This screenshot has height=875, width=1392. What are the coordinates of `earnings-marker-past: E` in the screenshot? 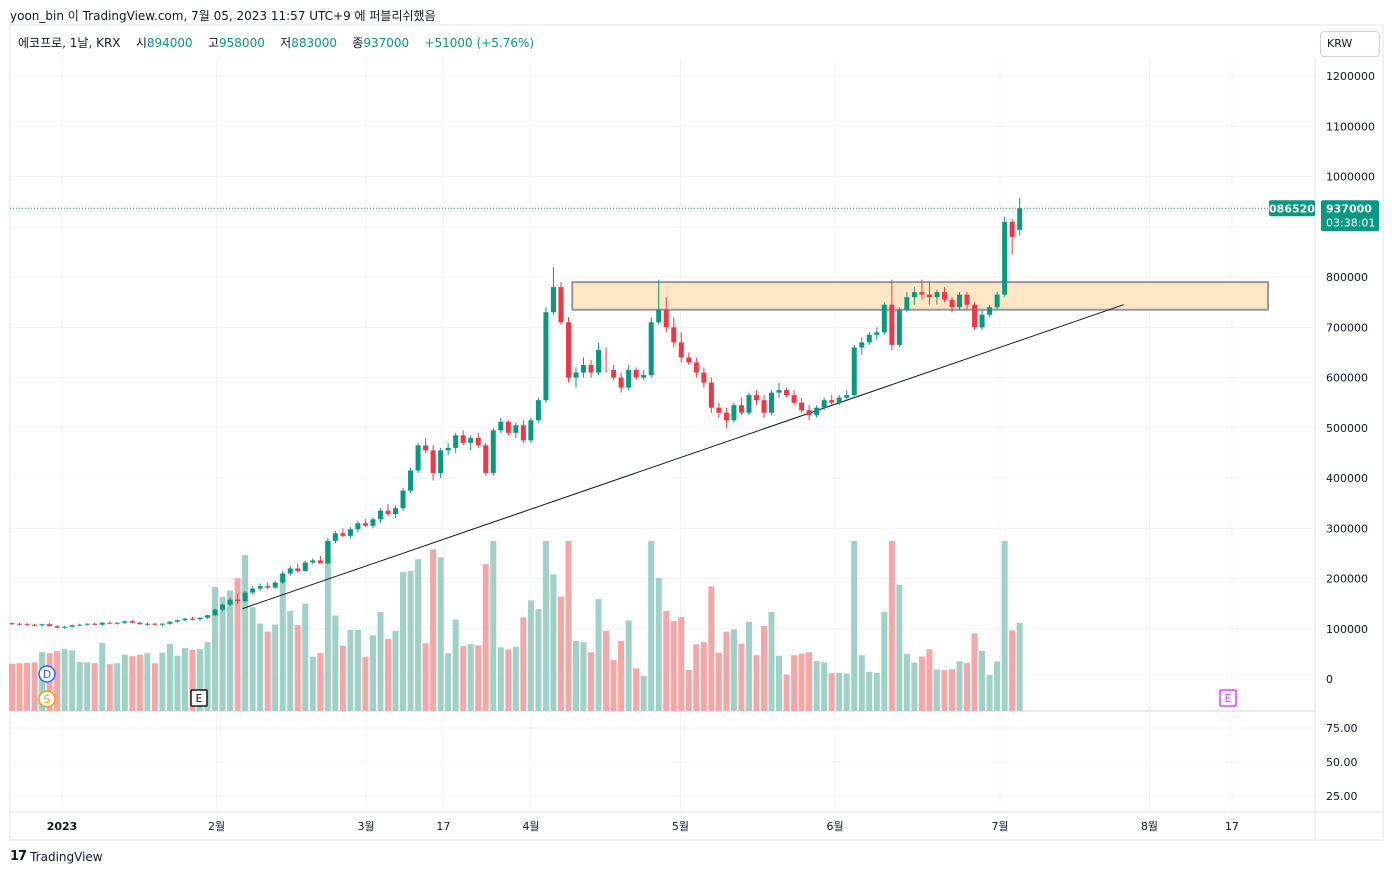 It's located at (199, 698).